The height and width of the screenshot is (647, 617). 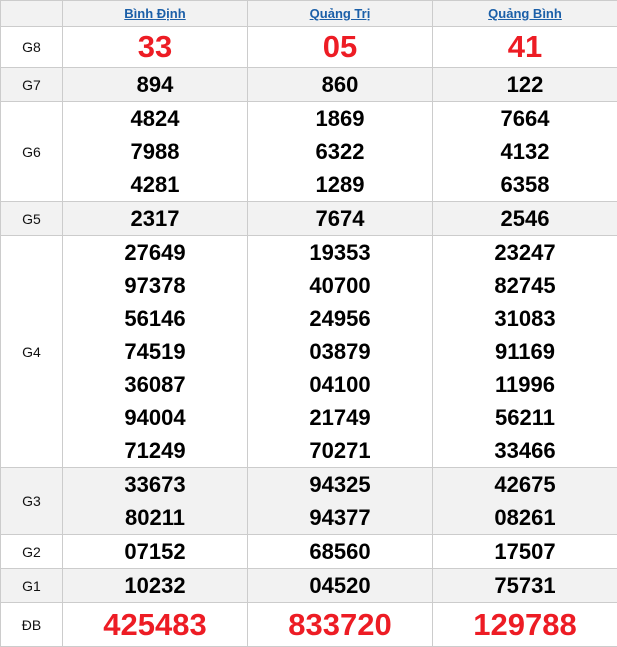 I want to click on prize-cell: 75731, so click(x=525, y=586).